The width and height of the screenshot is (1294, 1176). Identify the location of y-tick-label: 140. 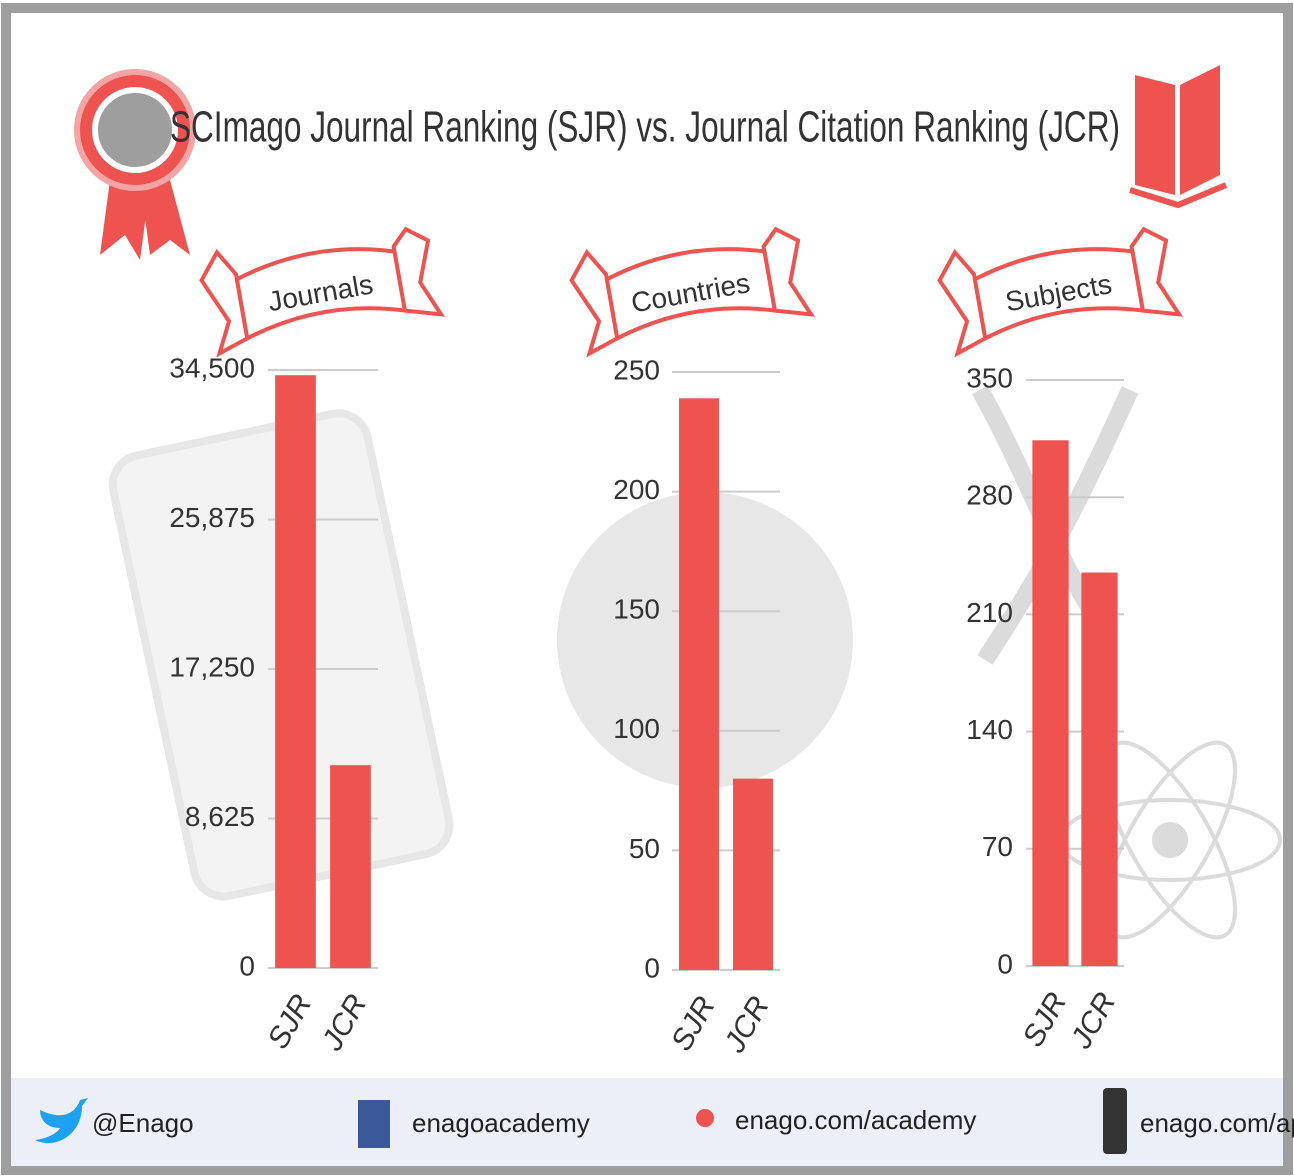
(989, 729).